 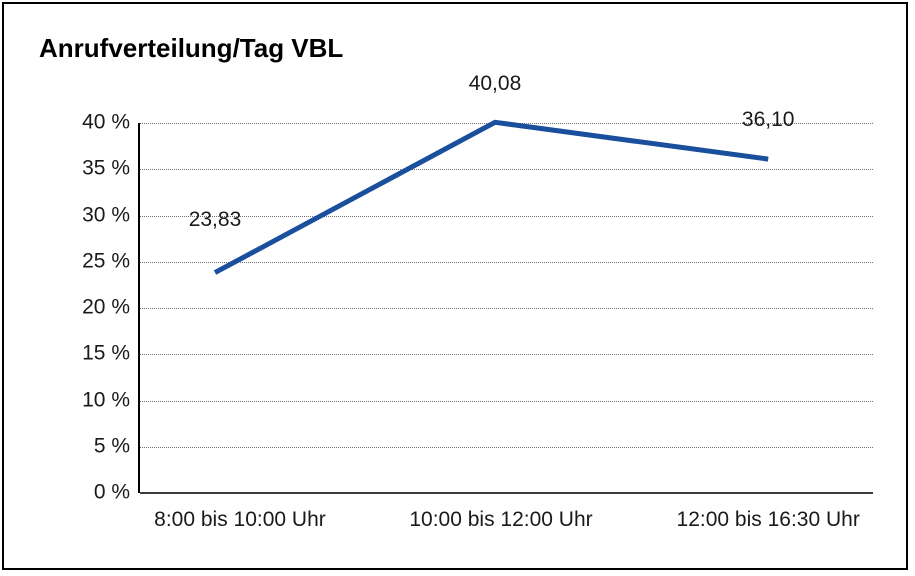 What do you see at coordinates (106, 307) in the screenshot?
I see `y-axis-tick-label: 20 %` at bounding box center [106, 307].